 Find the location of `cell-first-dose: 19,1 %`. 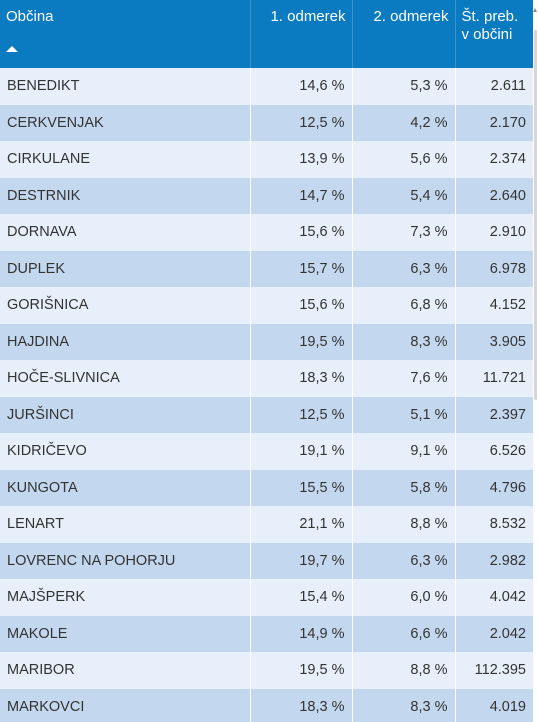

cell-first-dose: 19,1 % is located at coordinates (301, 451).